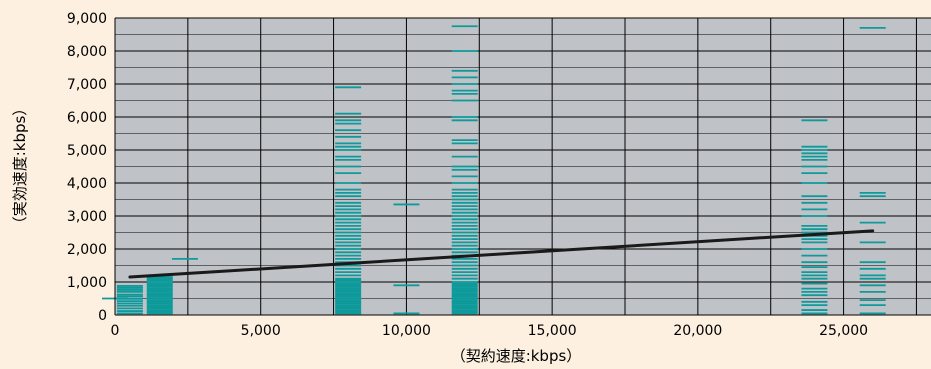 Image resolution: width=931 pixels, height=369 pixels. What do you see at coordinates (843, 331) in the screenshot?
I see `x-tick-label: 25,000` at bounding box center [843, 331].